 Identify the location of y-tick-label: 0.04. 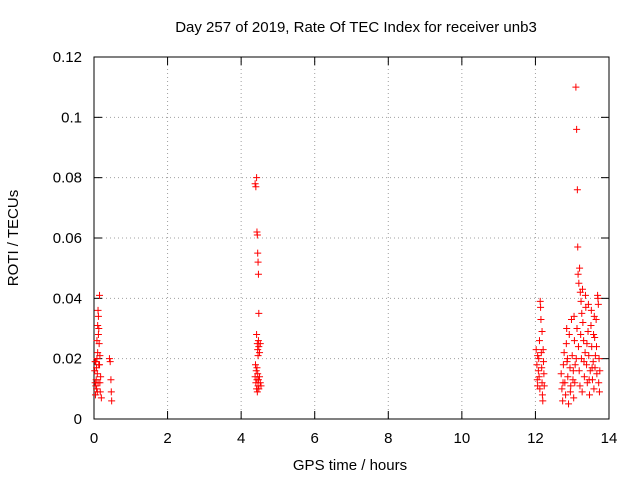
(67, 298).